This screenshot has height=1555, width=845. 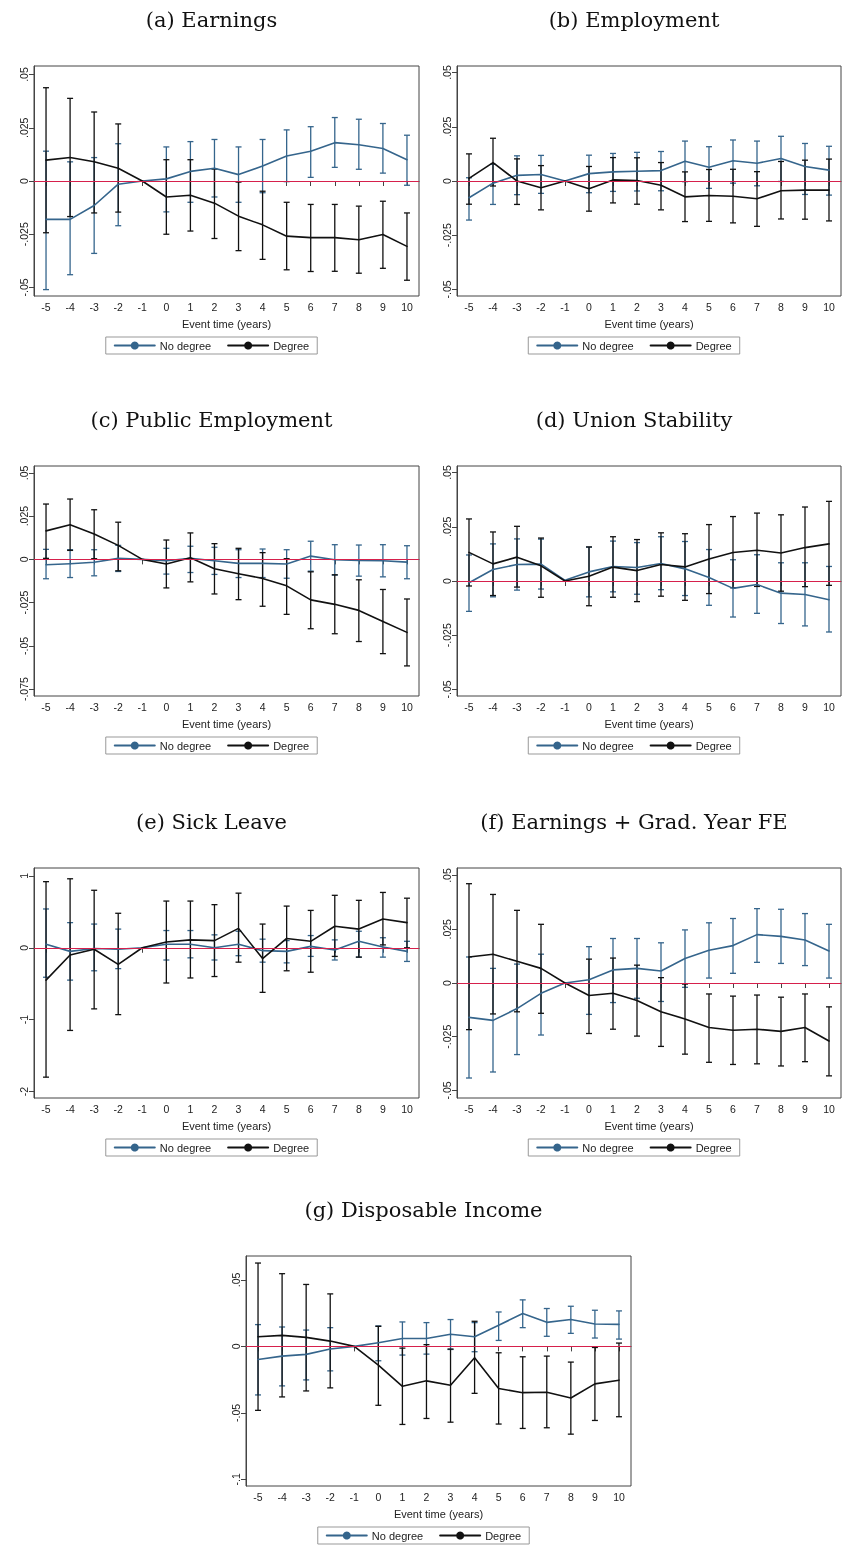 I want to click on y-tick-label: -.1, so click(x=235, y=1479).